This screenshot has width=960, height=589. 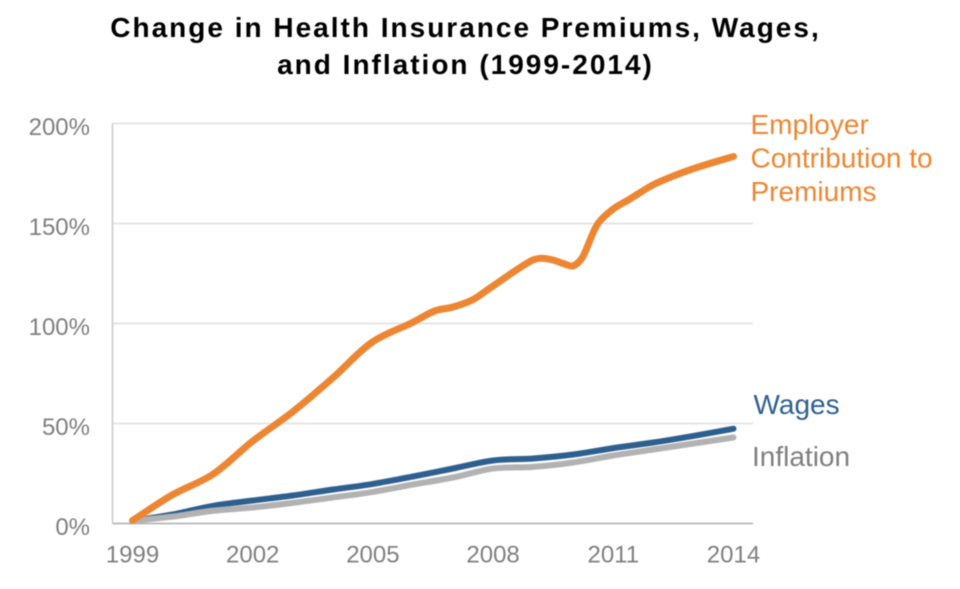 I want to click on svg-text: and Inflation (1999-2014), so click(x=465, y=64).